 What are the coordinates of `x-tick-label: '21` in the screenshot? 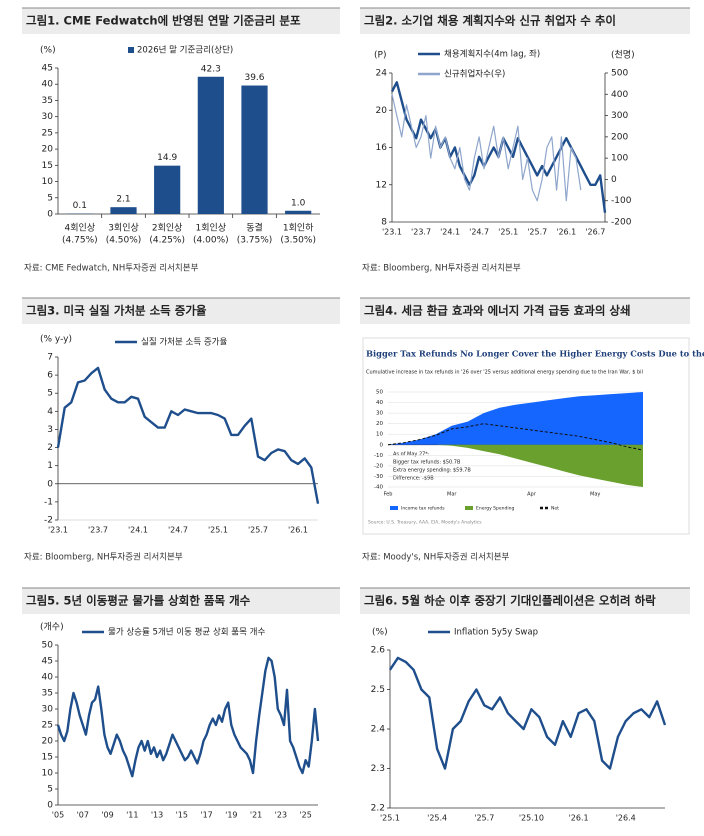 It's located at (256, 815).